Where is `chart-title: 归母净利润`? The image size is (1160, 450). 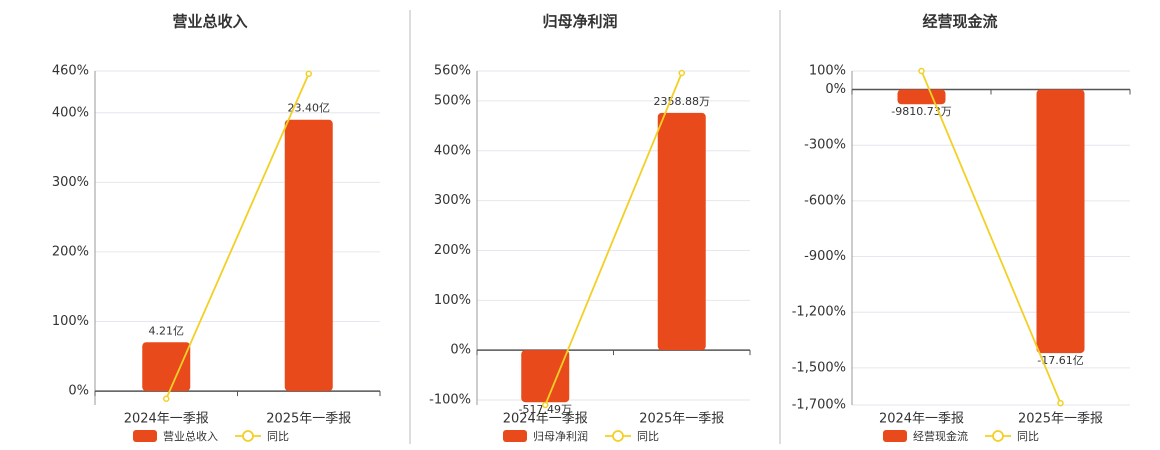 chart-title: 归母净利润 is located at coordinates (579, 22).